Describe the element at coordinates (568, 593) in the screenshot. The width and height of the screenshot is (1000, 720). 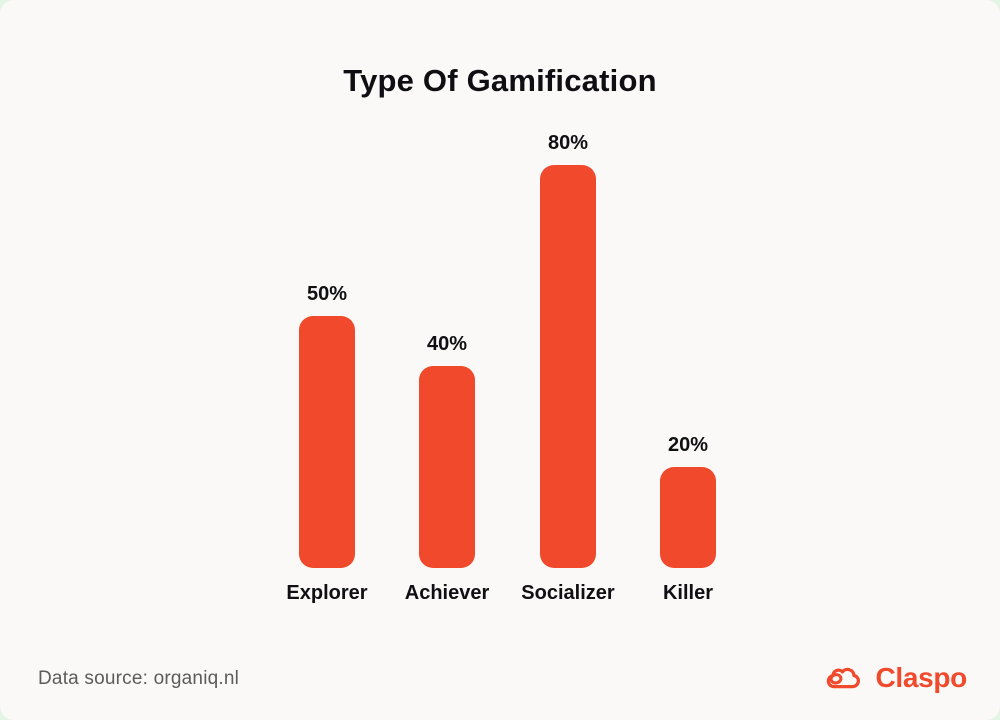
I see `bar-category-label: Socializer` at that location.